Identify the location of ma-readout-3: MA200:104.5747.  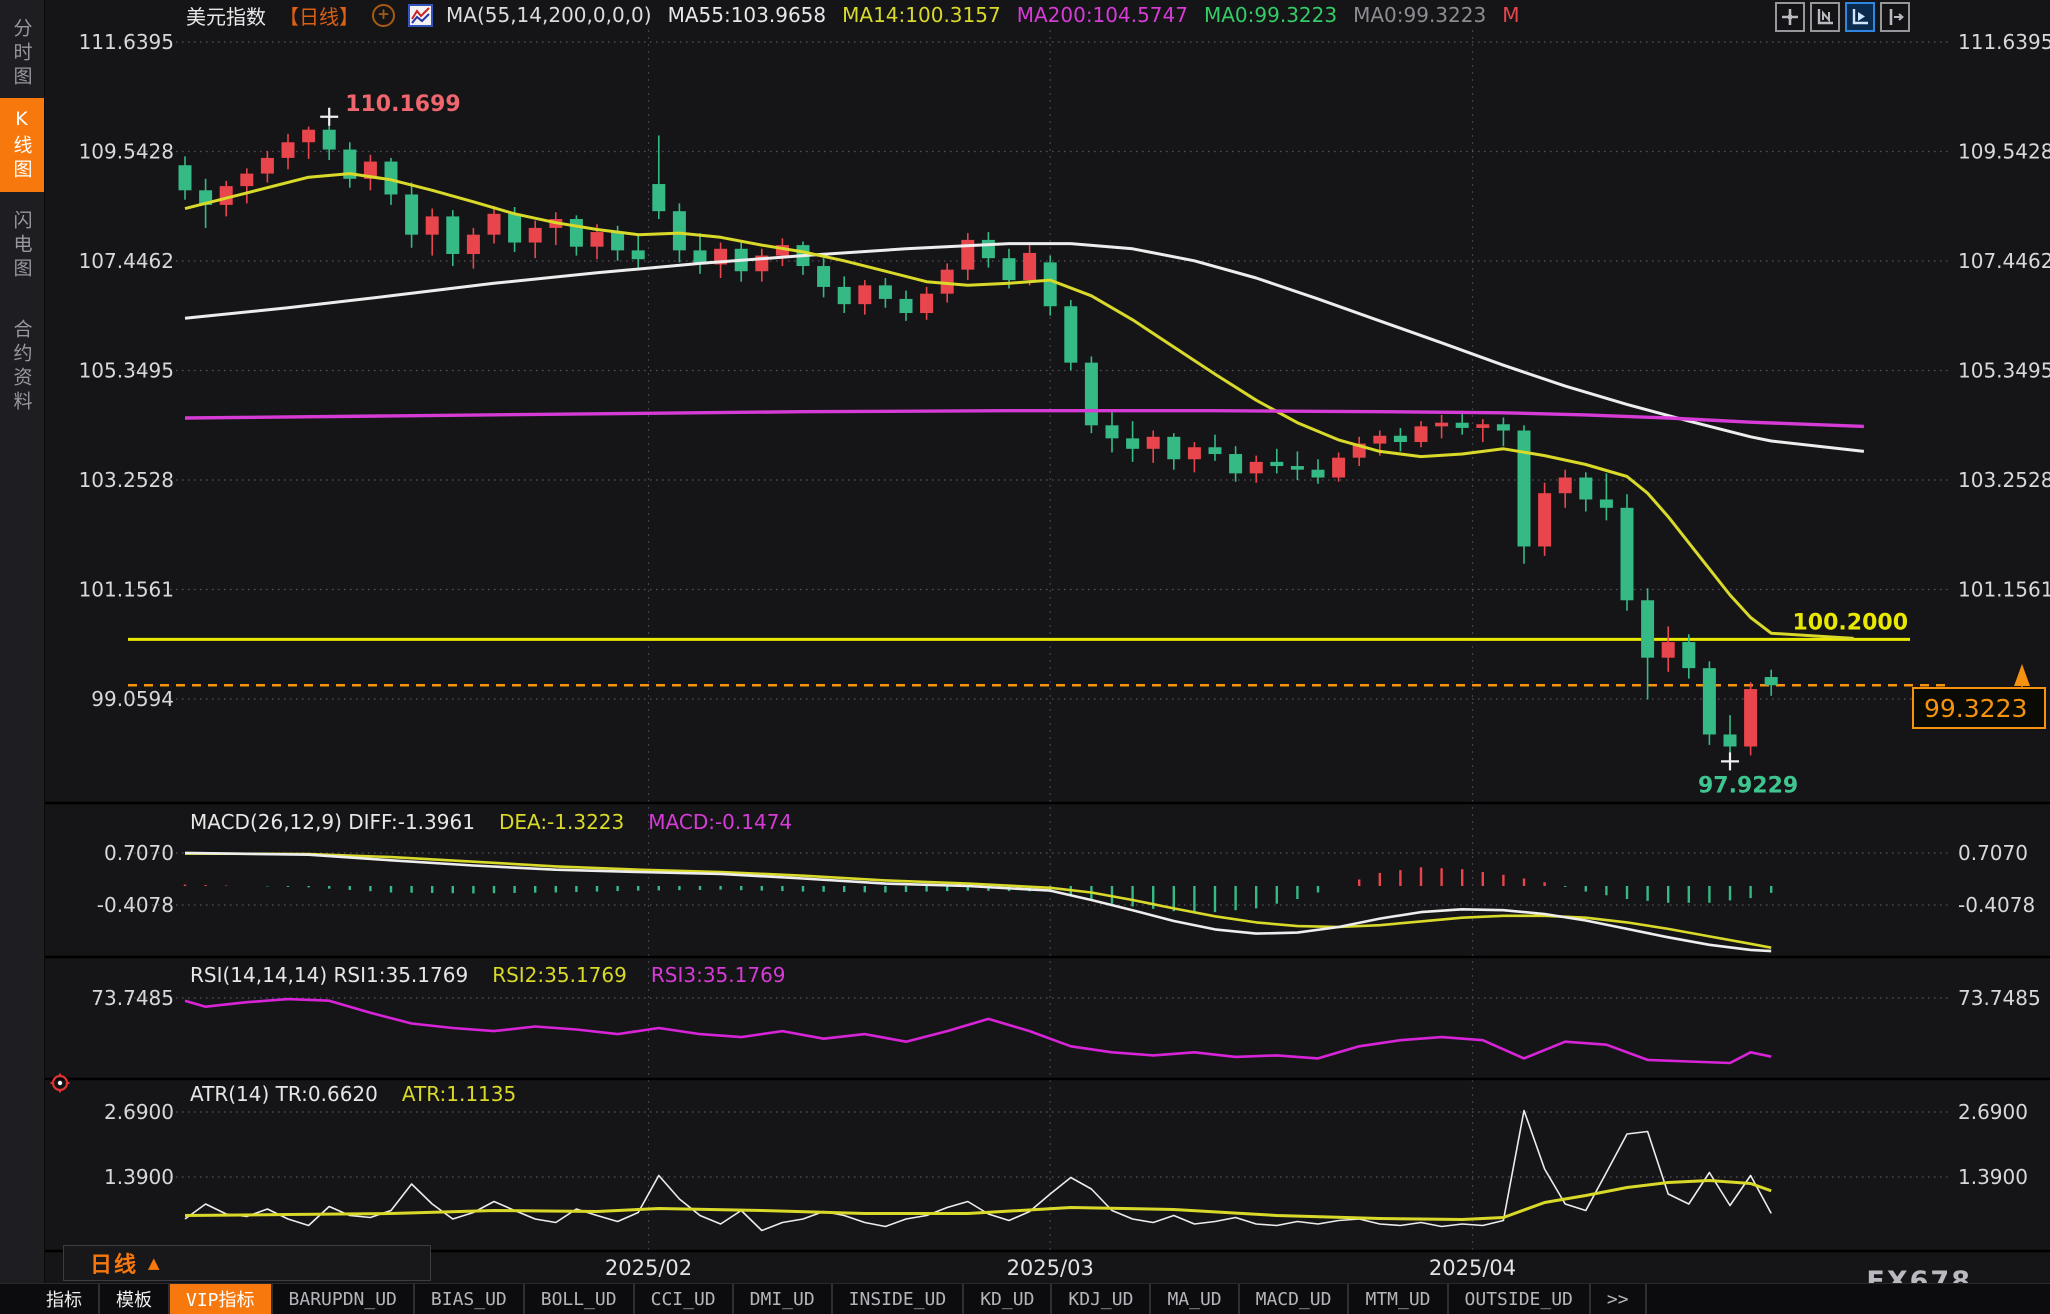
(1102, 15).